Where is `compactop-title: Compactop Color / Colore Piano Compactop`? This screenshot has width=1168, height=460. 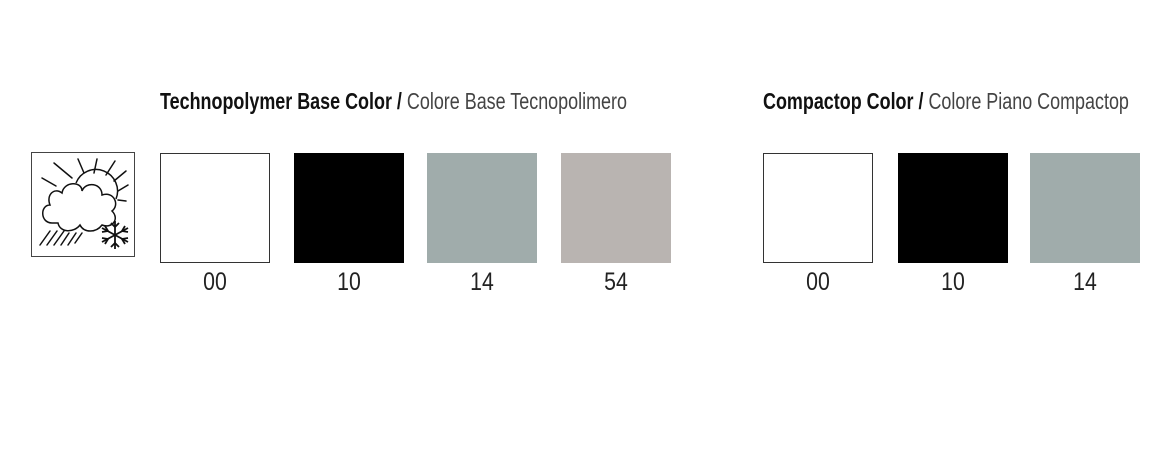 compactop-title: Compactop Color / Colore Piano Compactop is located at coordinates (946, 101).